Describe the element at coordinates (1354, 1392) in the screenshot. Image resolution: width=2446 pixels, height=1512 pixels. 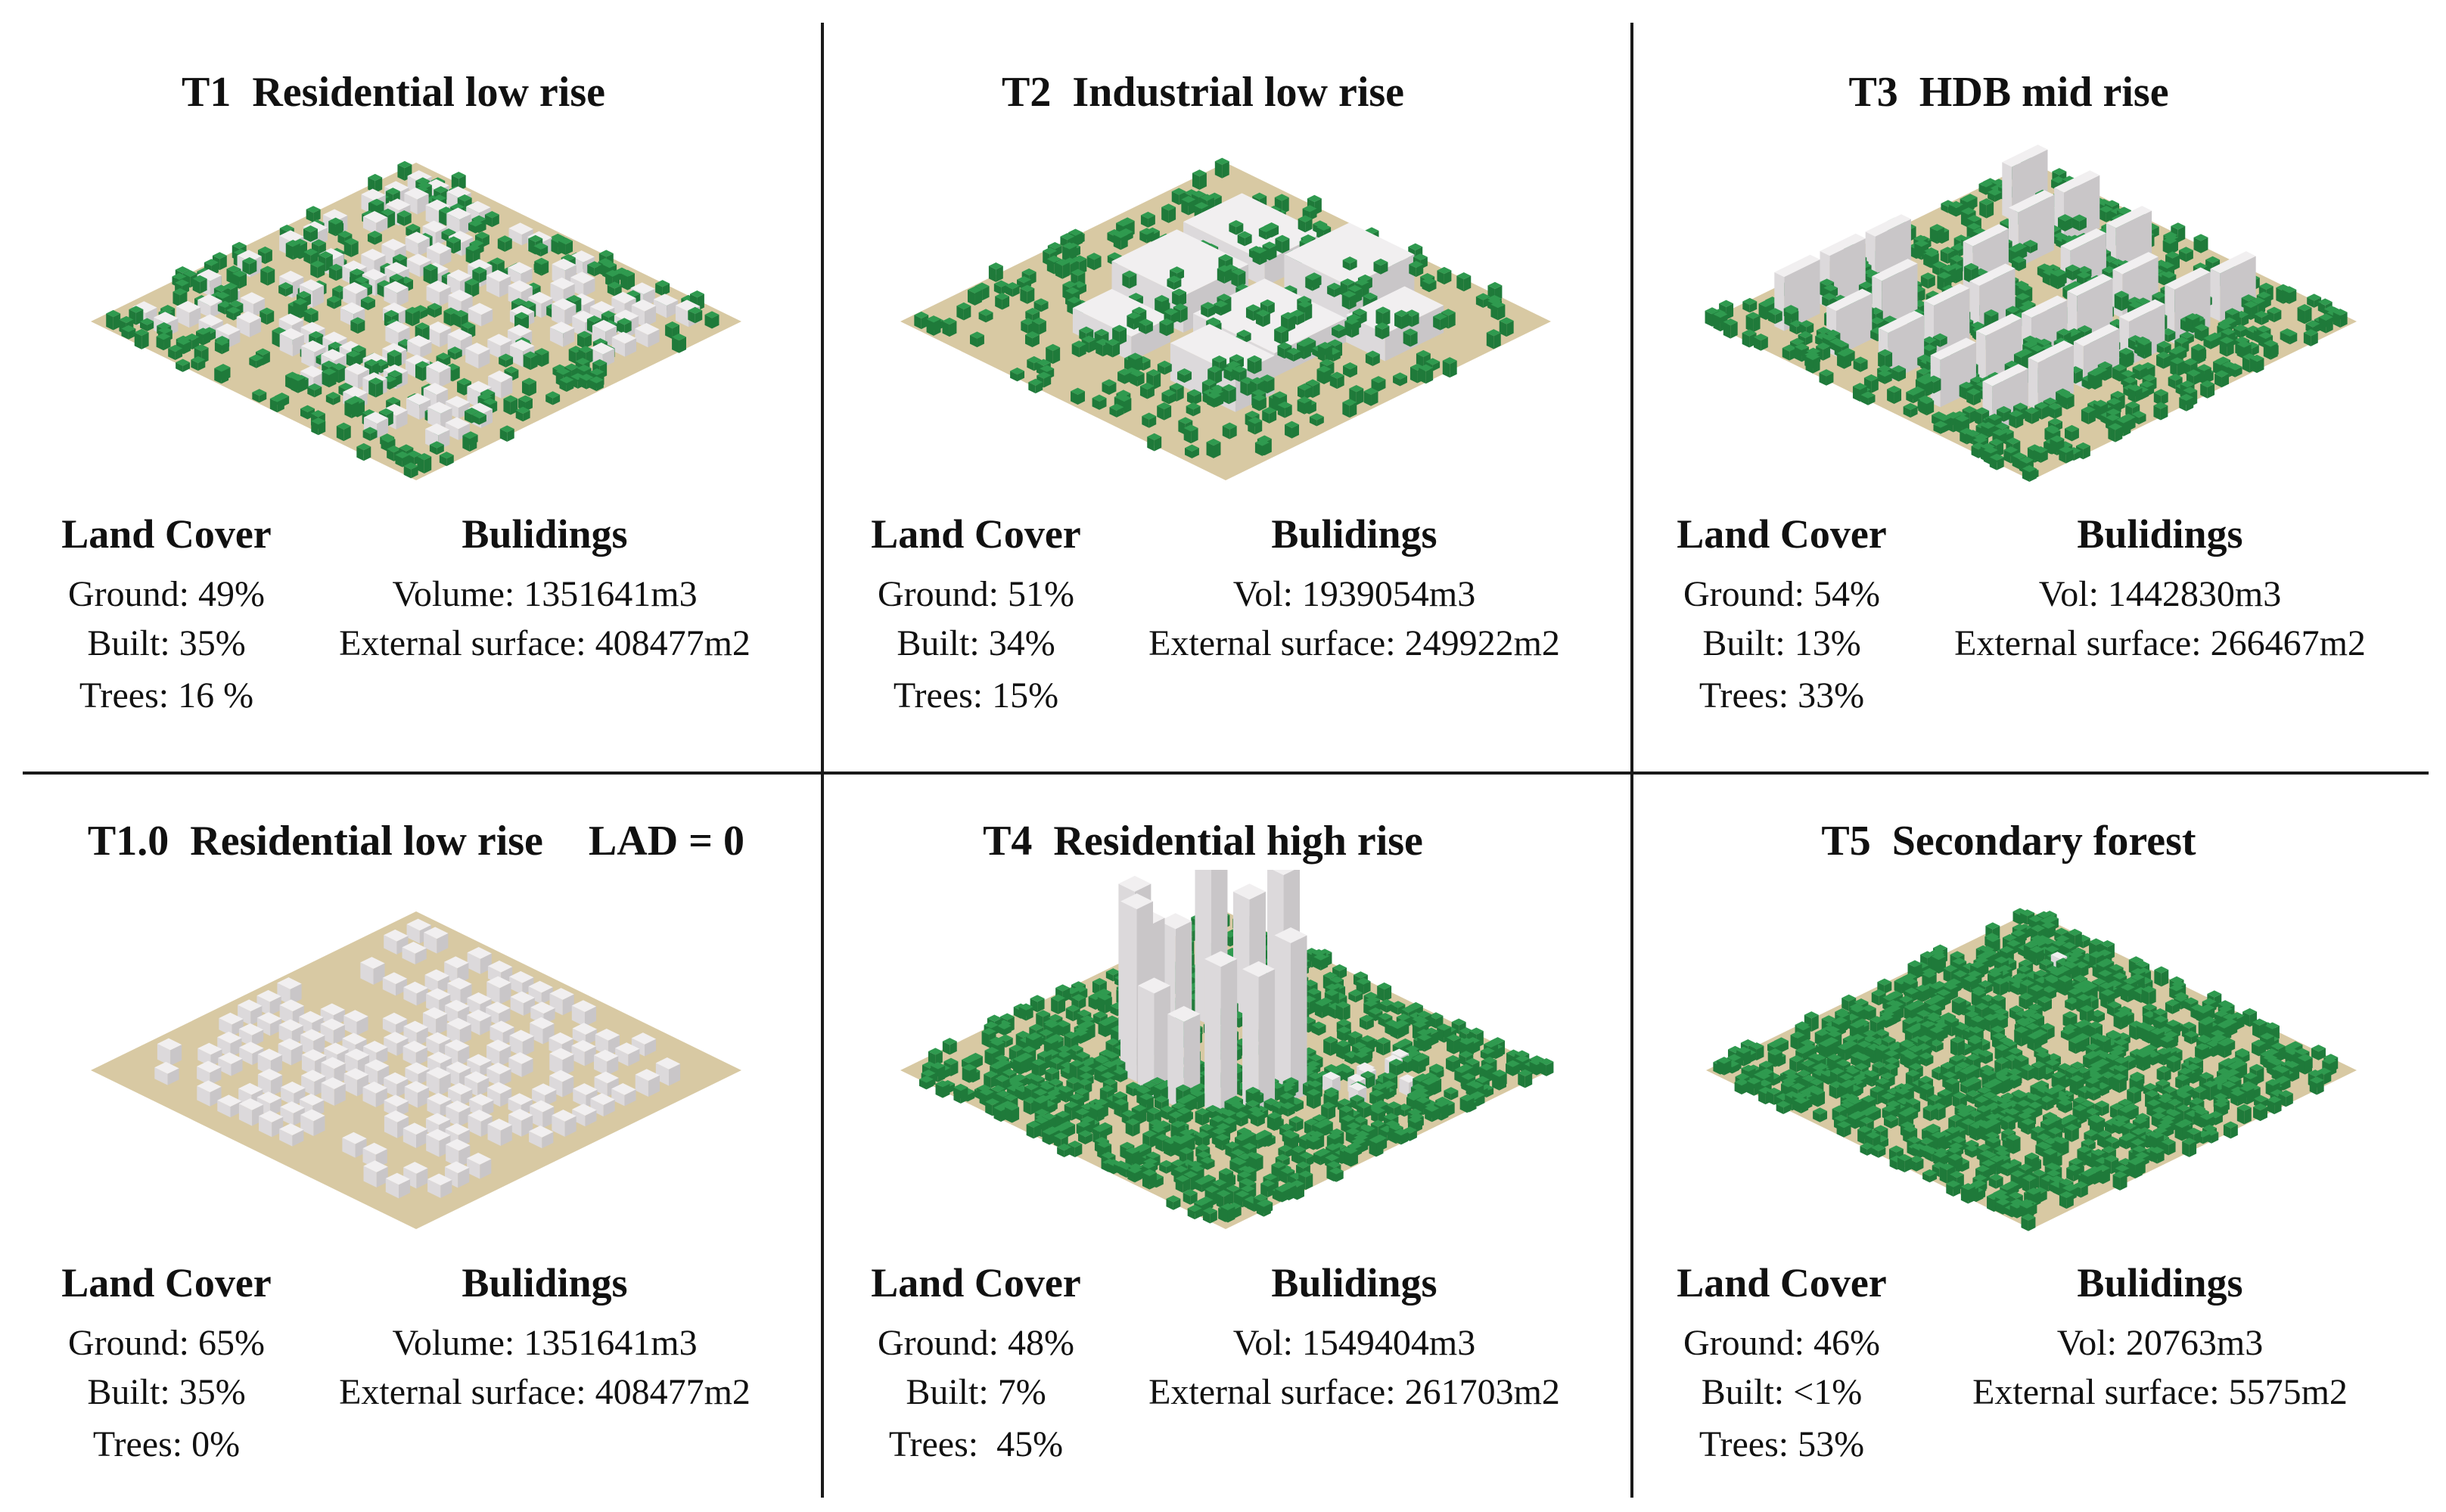
I see `buildings-external-surface: External surface: 261703m2` at that location.